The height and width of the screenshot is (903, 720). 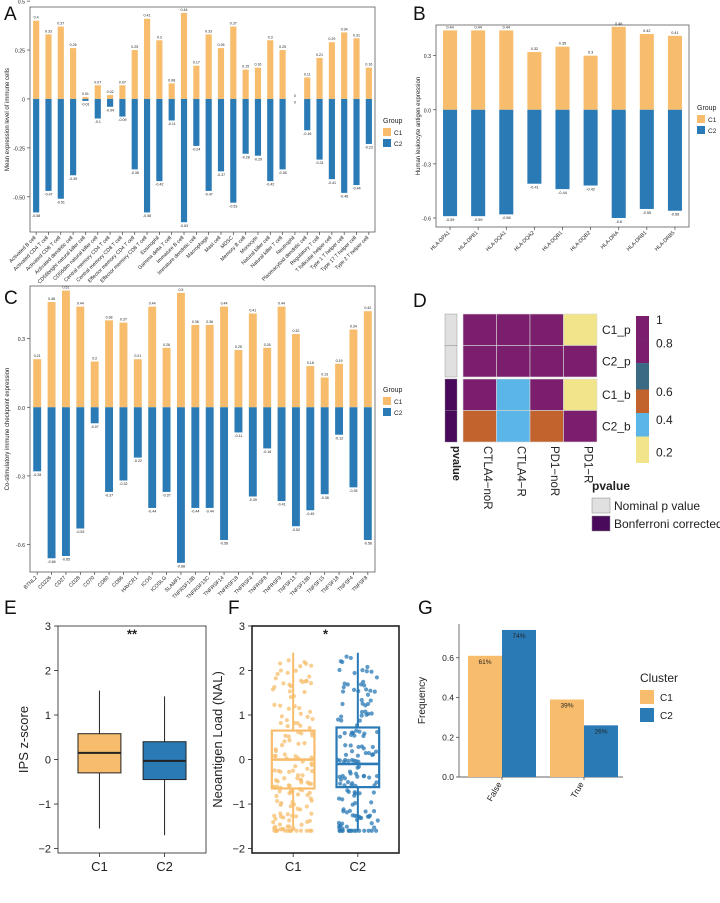 What do you see at coordinates (111, 747) in the screenshot?
I see `panel-e-ips-boxplot: −2 −1 0 1 2 3 C1 C2 ** IPS z-score` at bounding box center [111, 747].